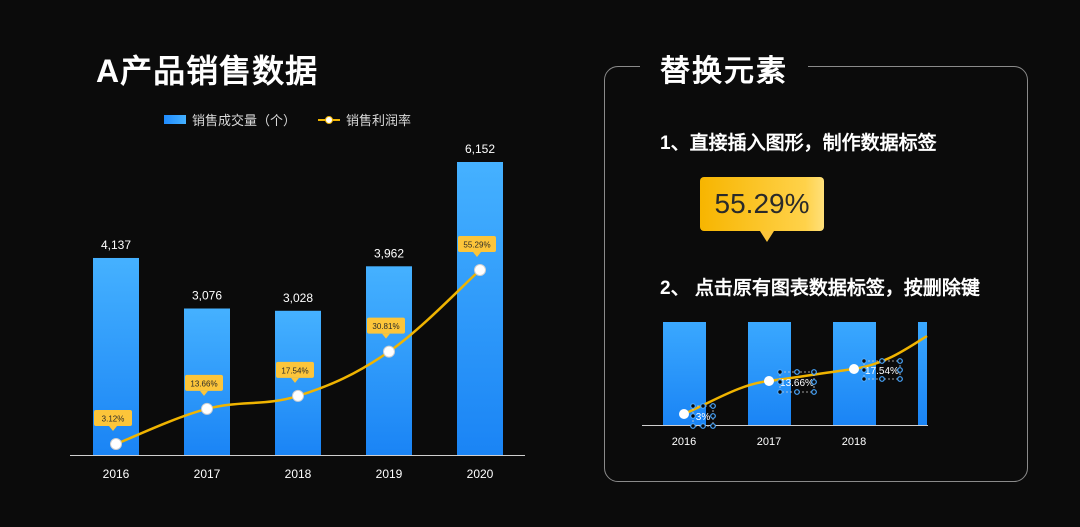  What do you see at coordinates (389, 253) in the screenshot?
I see `bar-value-label-2019: 3,962` at bounding box center [389, 253].